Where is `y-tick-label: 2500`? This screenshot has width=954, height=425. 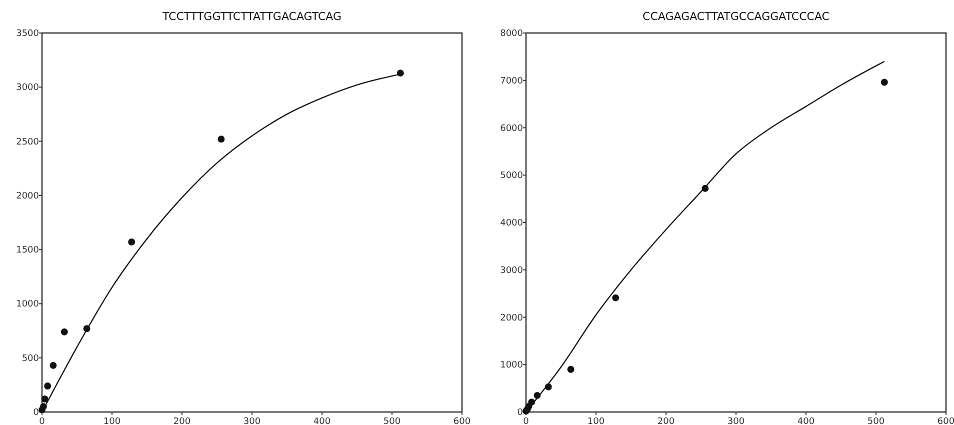
y-tick-label: 2500 is located at coordinates (28, 142).